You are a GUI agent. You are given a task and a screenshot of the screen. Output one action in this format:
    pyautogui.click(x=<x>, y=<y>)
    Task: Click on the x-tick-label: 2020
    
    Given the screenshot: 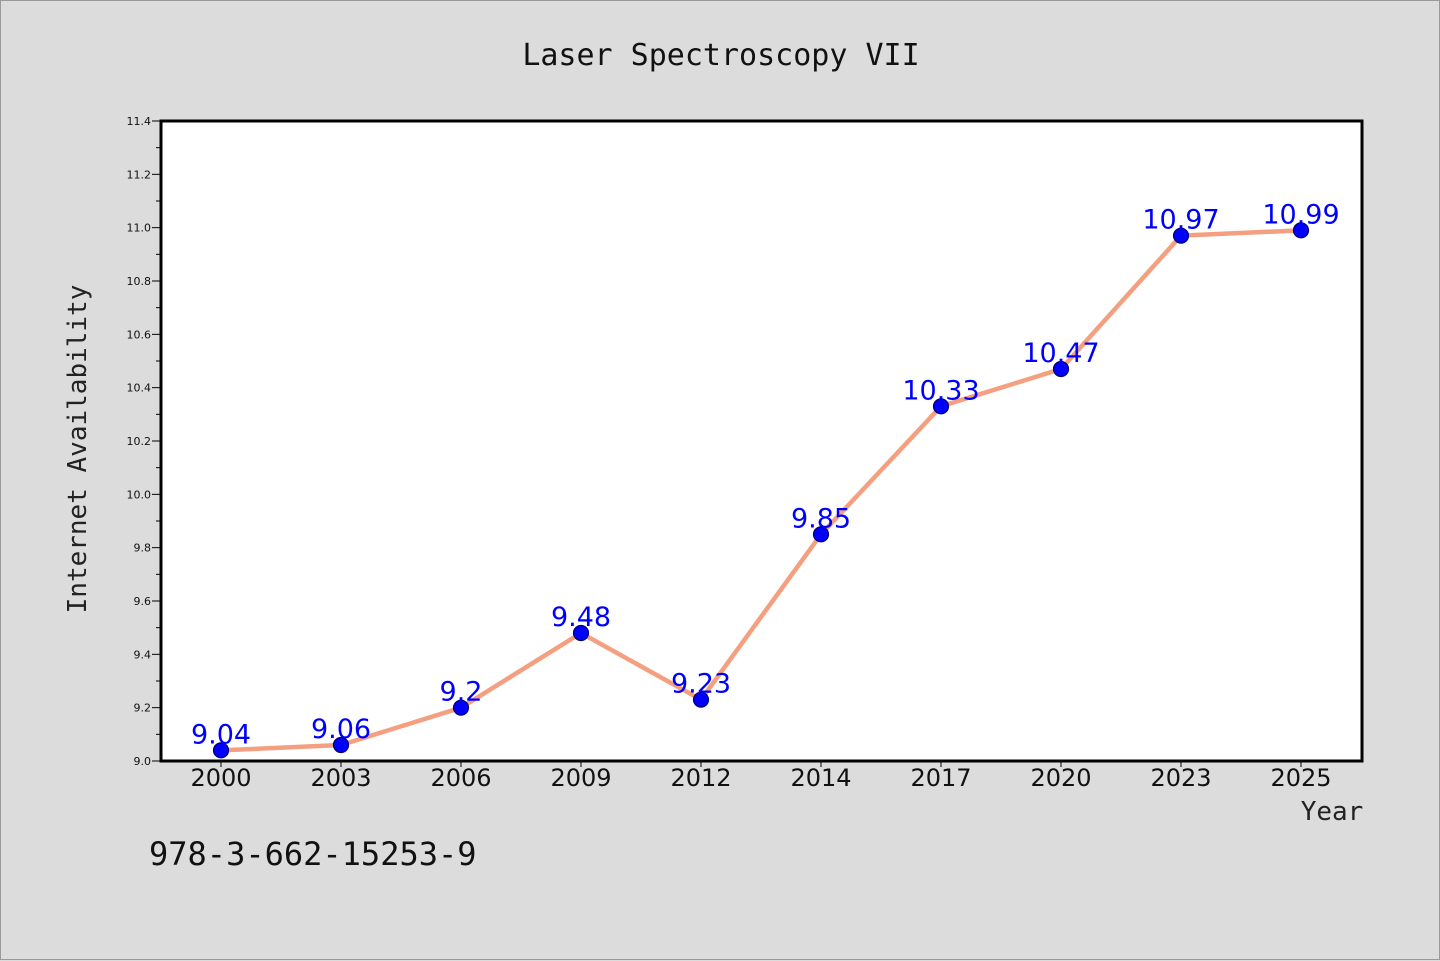 What is the action you would take?
    pyautogui.click(x=1060, y=778)
    